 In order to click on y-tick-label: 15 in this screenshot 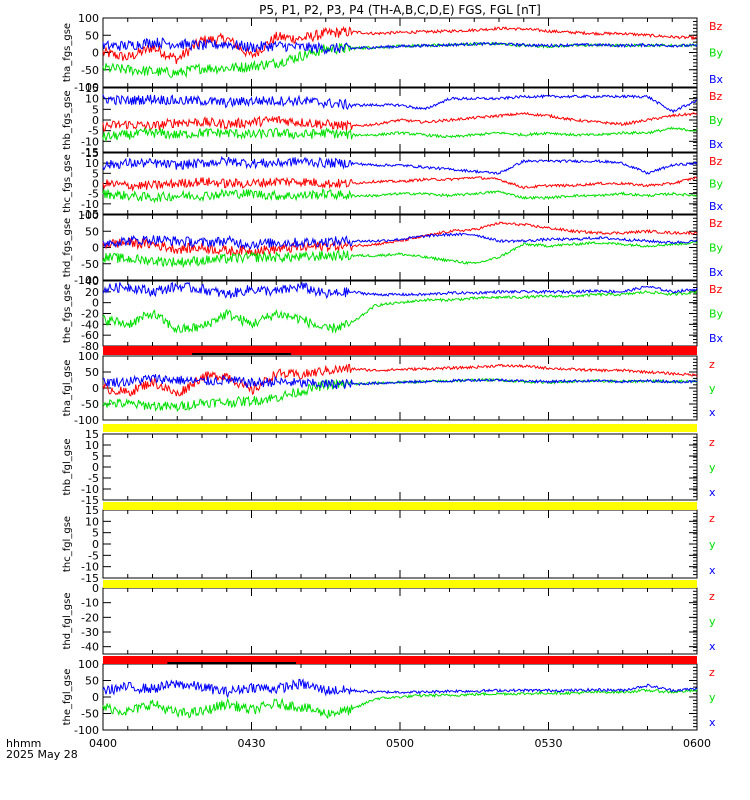, I will do `click(92, 88)`.